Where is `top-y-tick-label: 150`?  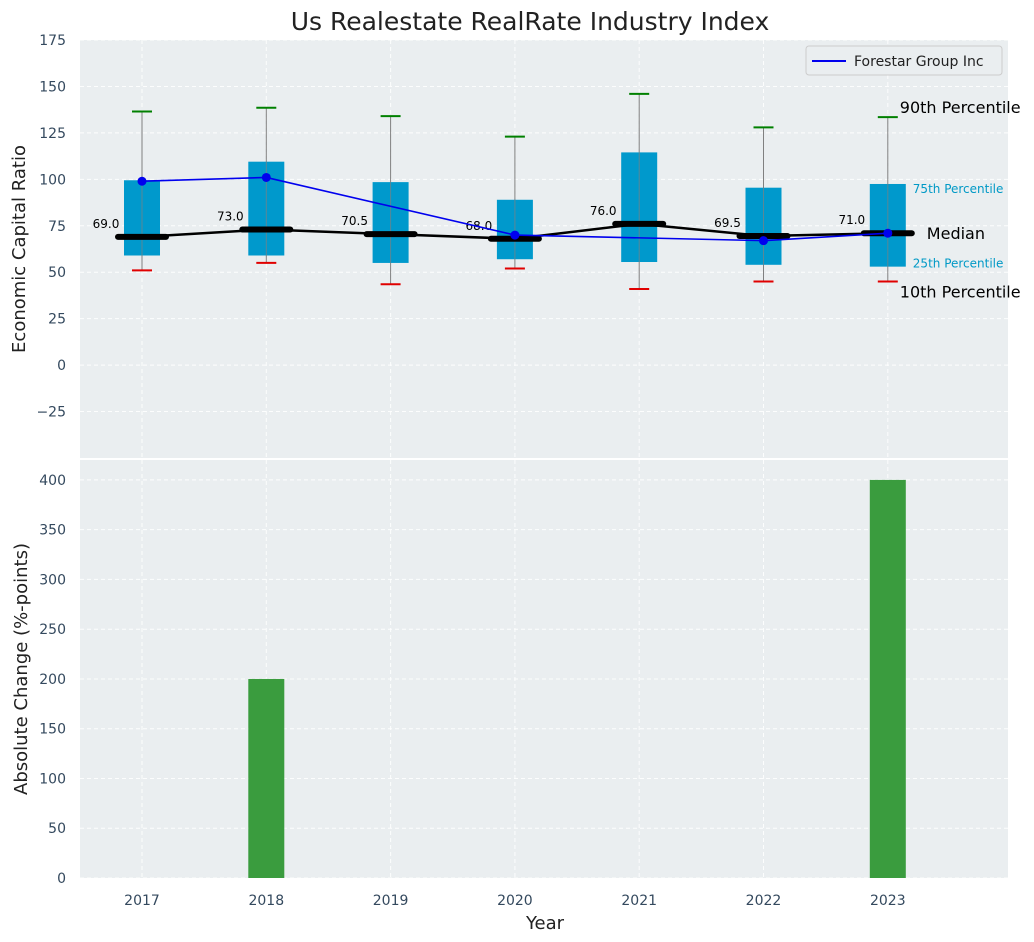 top-y-tick-label: 150 is located at coordinates (52, 87).